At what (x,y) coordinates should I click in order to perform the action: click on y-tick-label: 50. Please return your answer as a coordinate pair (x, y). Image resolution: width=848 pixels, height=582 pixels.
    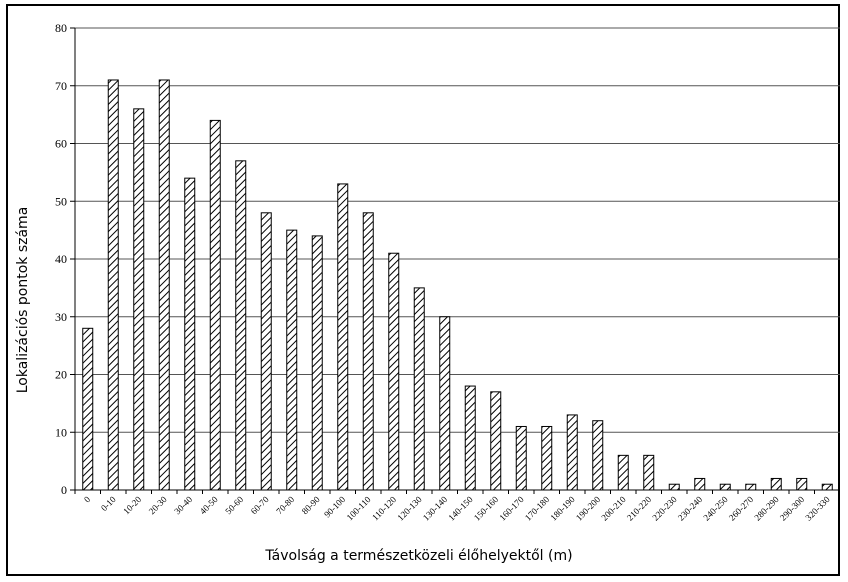
    Looking at the image, I should click on (61, 201).